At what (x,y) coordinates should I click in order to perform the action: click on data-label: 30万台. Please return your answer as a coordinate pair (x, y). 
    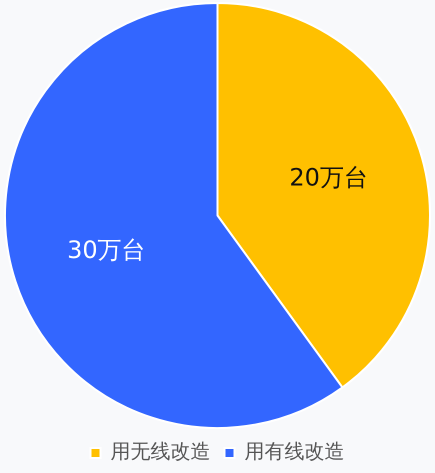
    Looking at the image, I should click on (106, 250).